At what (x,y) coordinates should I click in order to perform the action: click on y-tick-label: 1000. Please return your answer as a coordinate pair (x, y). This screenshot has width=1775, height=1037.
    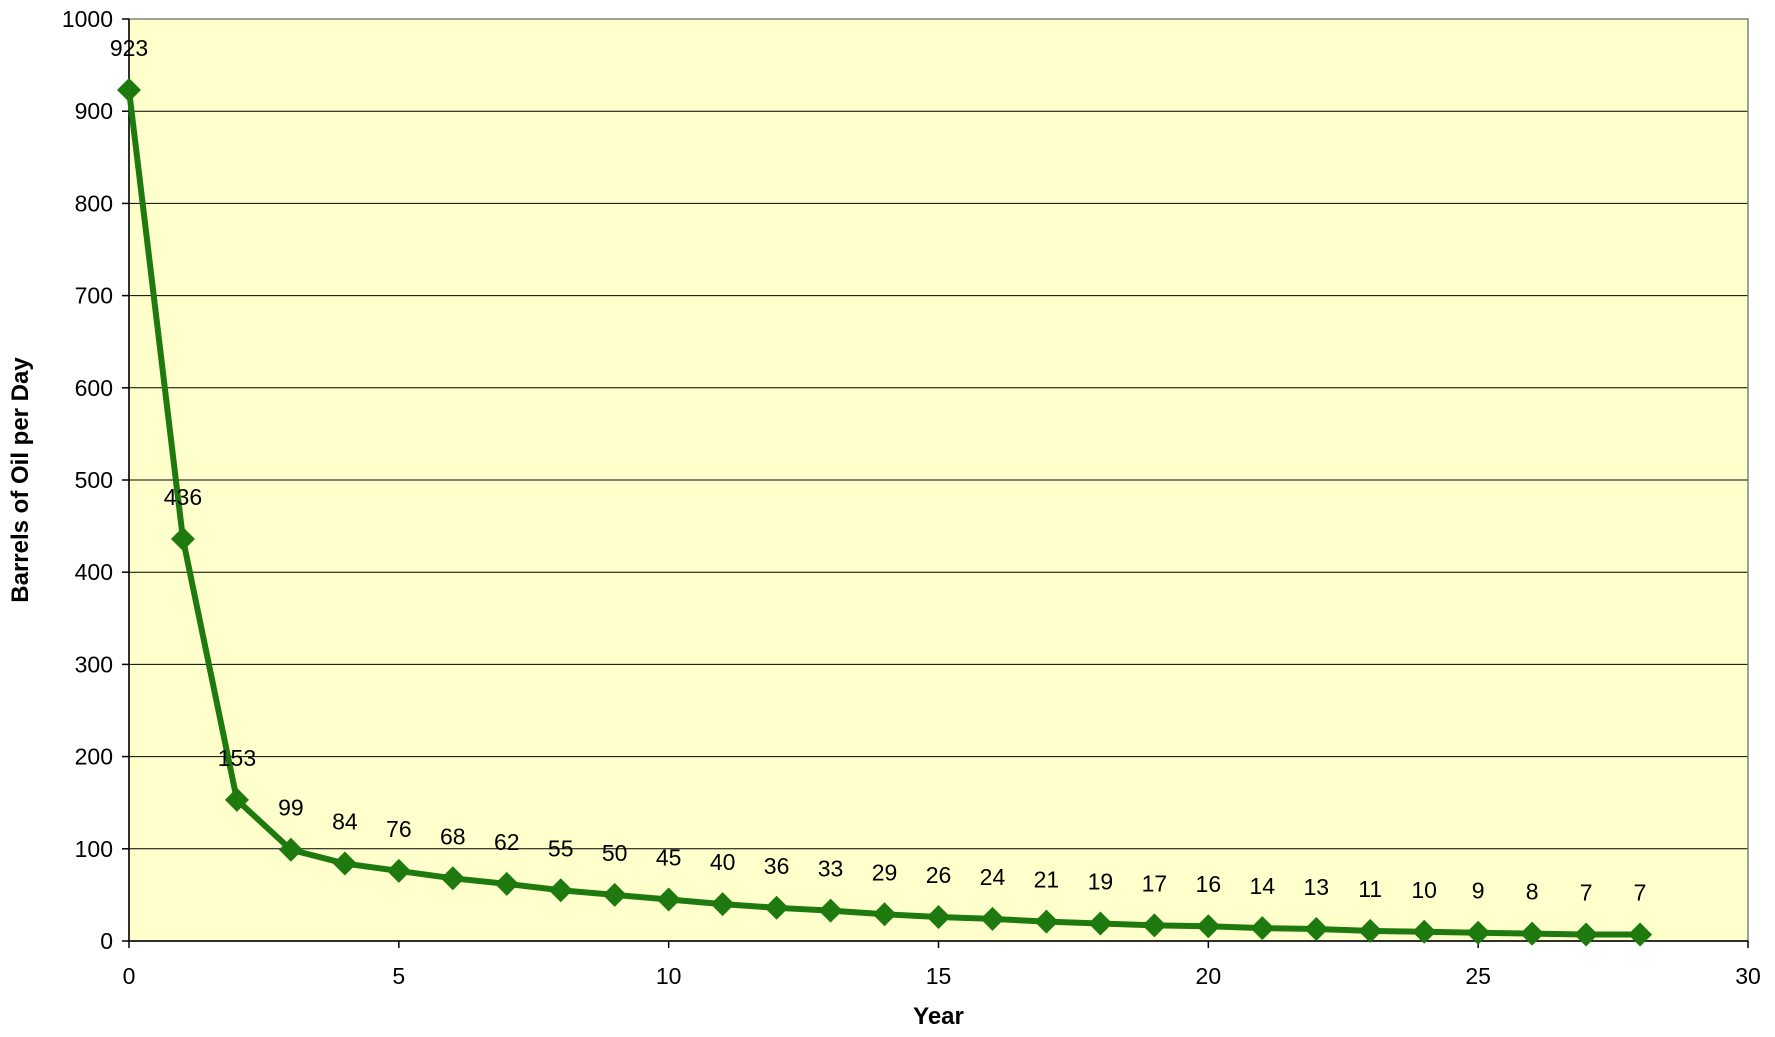
    Looking at the image, I should click on (87, 19).